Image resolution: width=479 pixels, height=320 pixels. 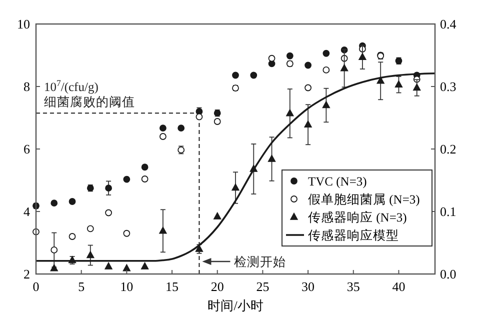 What do you see at coordinates (23, 24) in the screenshot?
I see `y-tick-label: 10` at bounding box center [23, 24].